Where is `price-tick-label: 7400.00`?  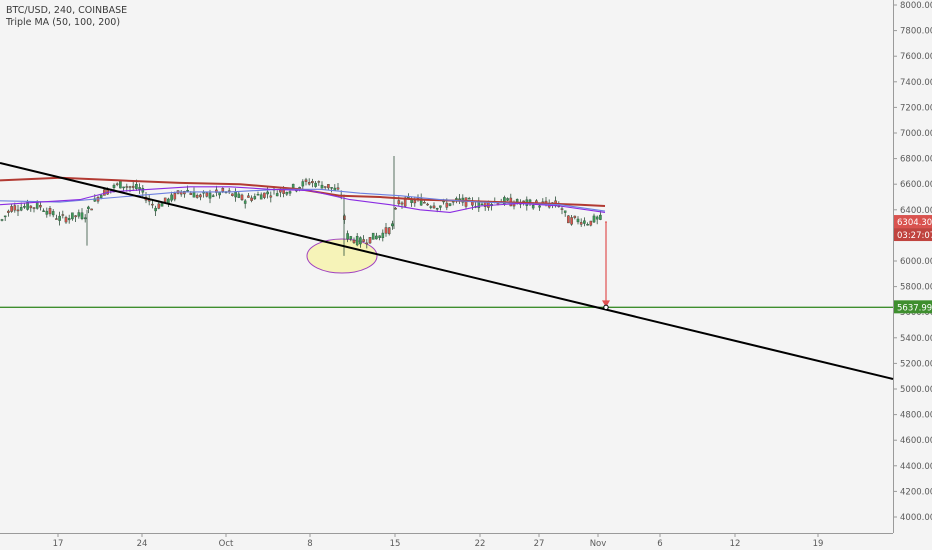
price-tick-label: 7400.00 is located at coordinates (916, 83).